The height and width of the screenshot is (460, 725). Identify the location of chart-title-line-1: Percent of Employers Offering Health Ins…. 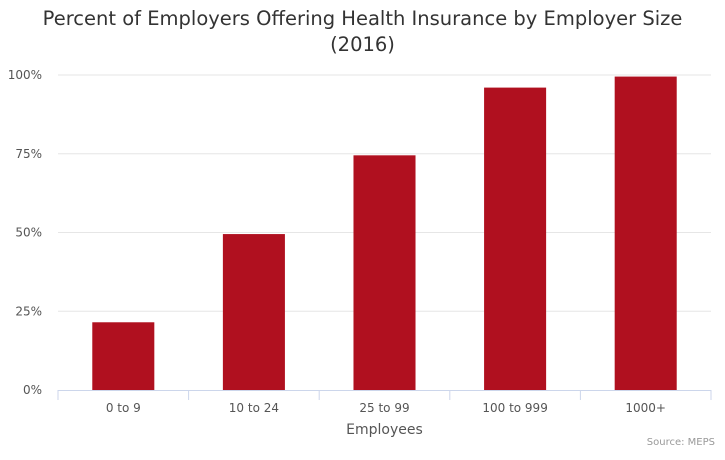
(362, 18).